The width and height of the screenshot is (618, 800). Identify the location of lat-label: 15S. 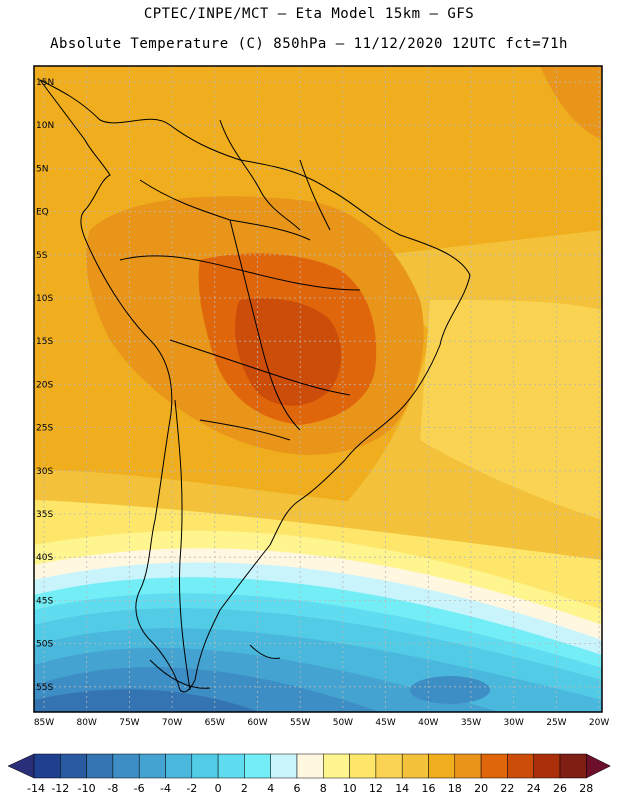
(44, 342).